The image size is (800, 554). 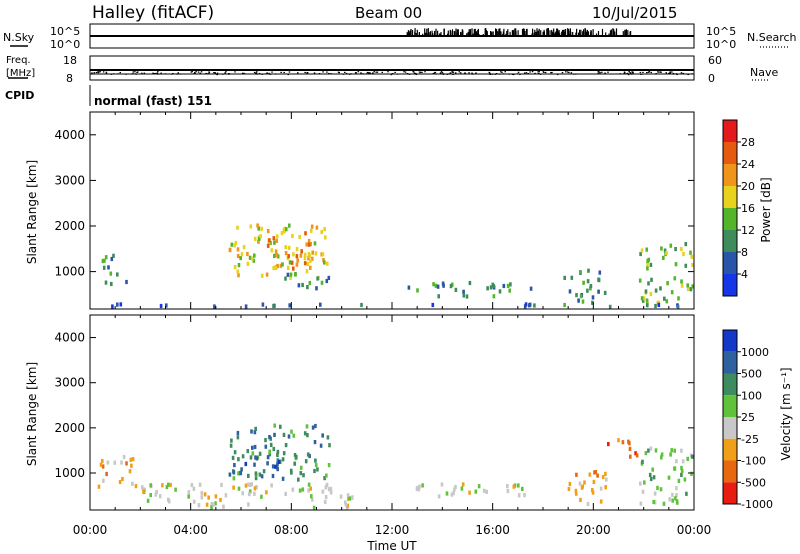 I want to click on velocity-colorbar-swatch, so click(x=730, y=384).